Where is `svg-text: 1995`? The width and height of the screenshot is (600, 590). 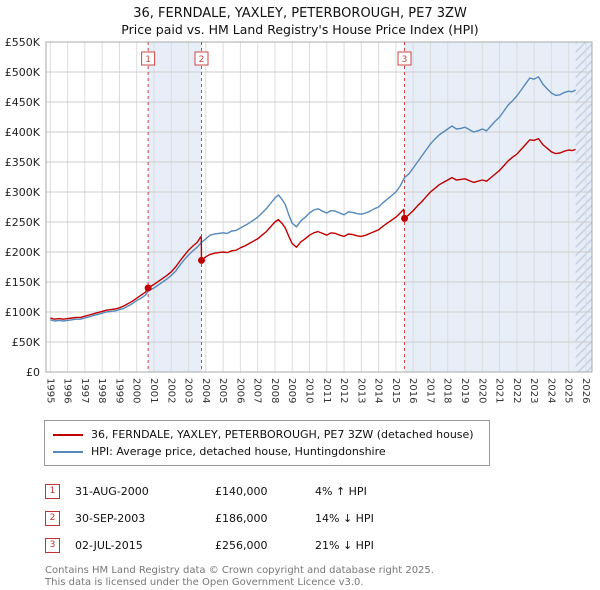 svg-text: 1995 is located at coordinates (49, 390).